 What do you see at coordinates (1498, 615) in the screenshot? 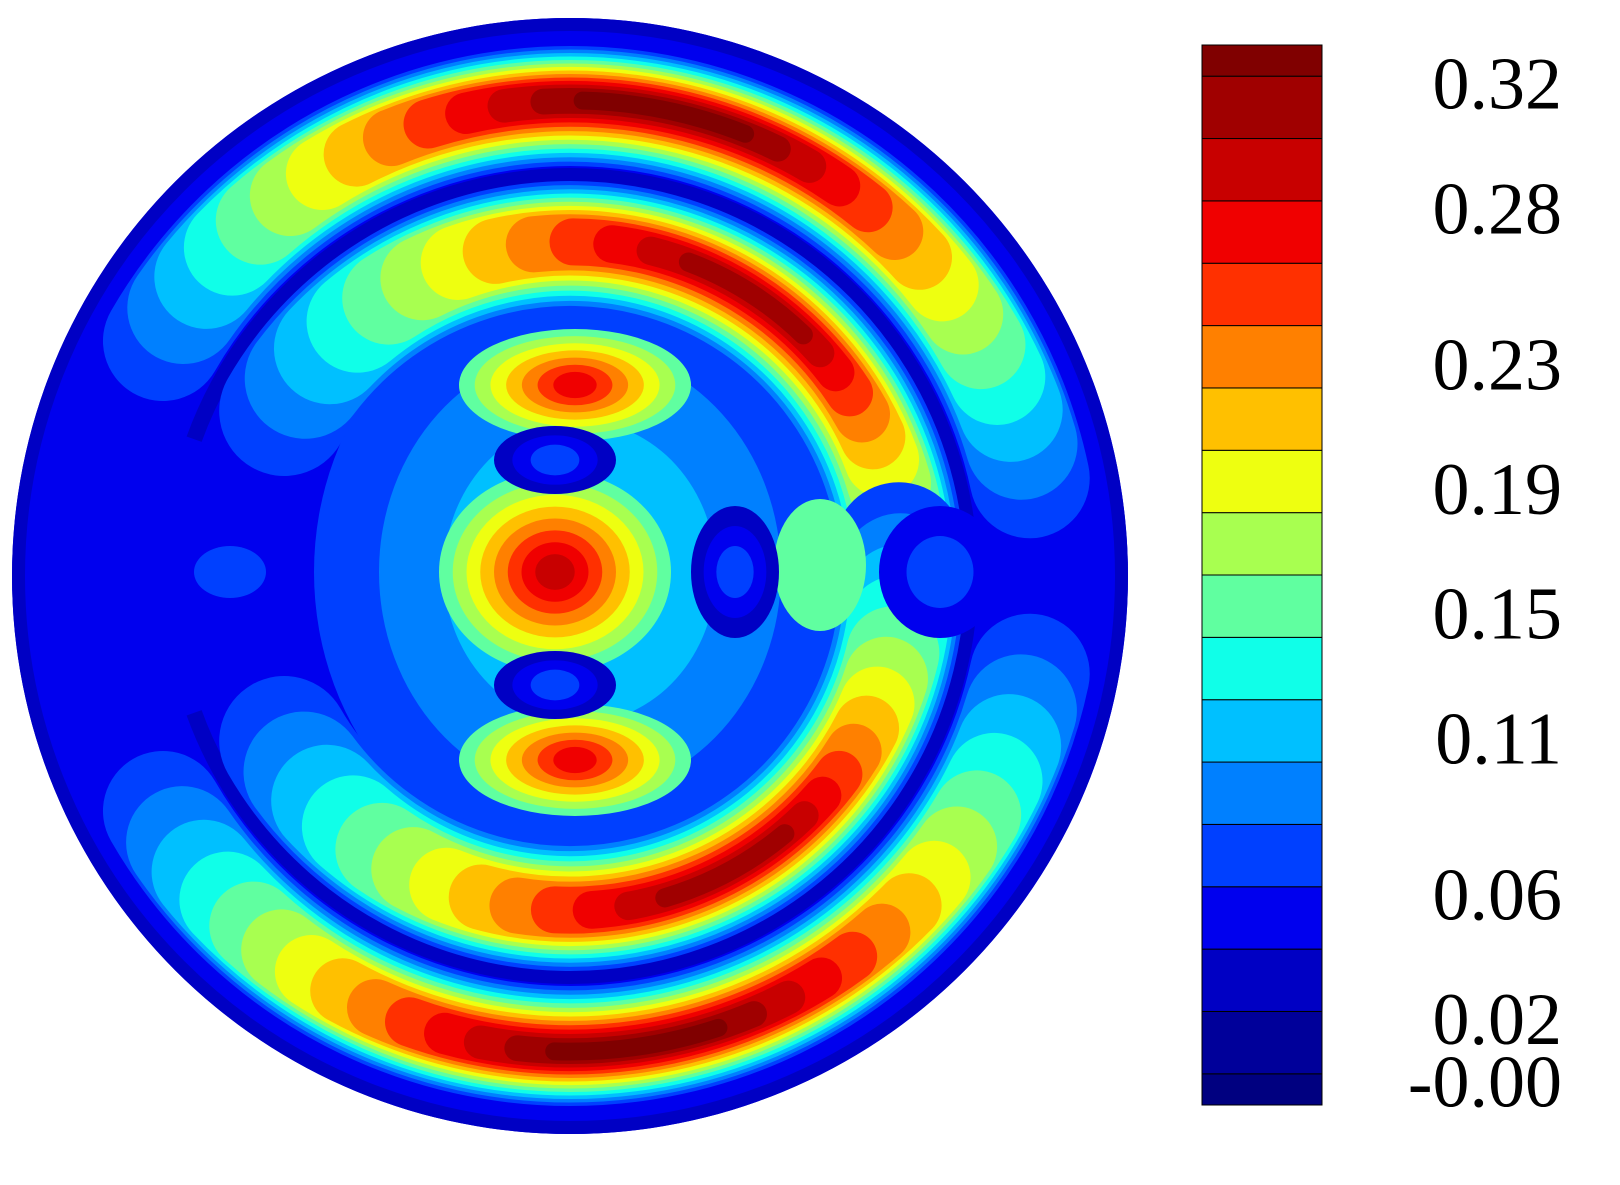
I see `colorbar-tick-label: 0.15` at bounding box center [1498, 615].